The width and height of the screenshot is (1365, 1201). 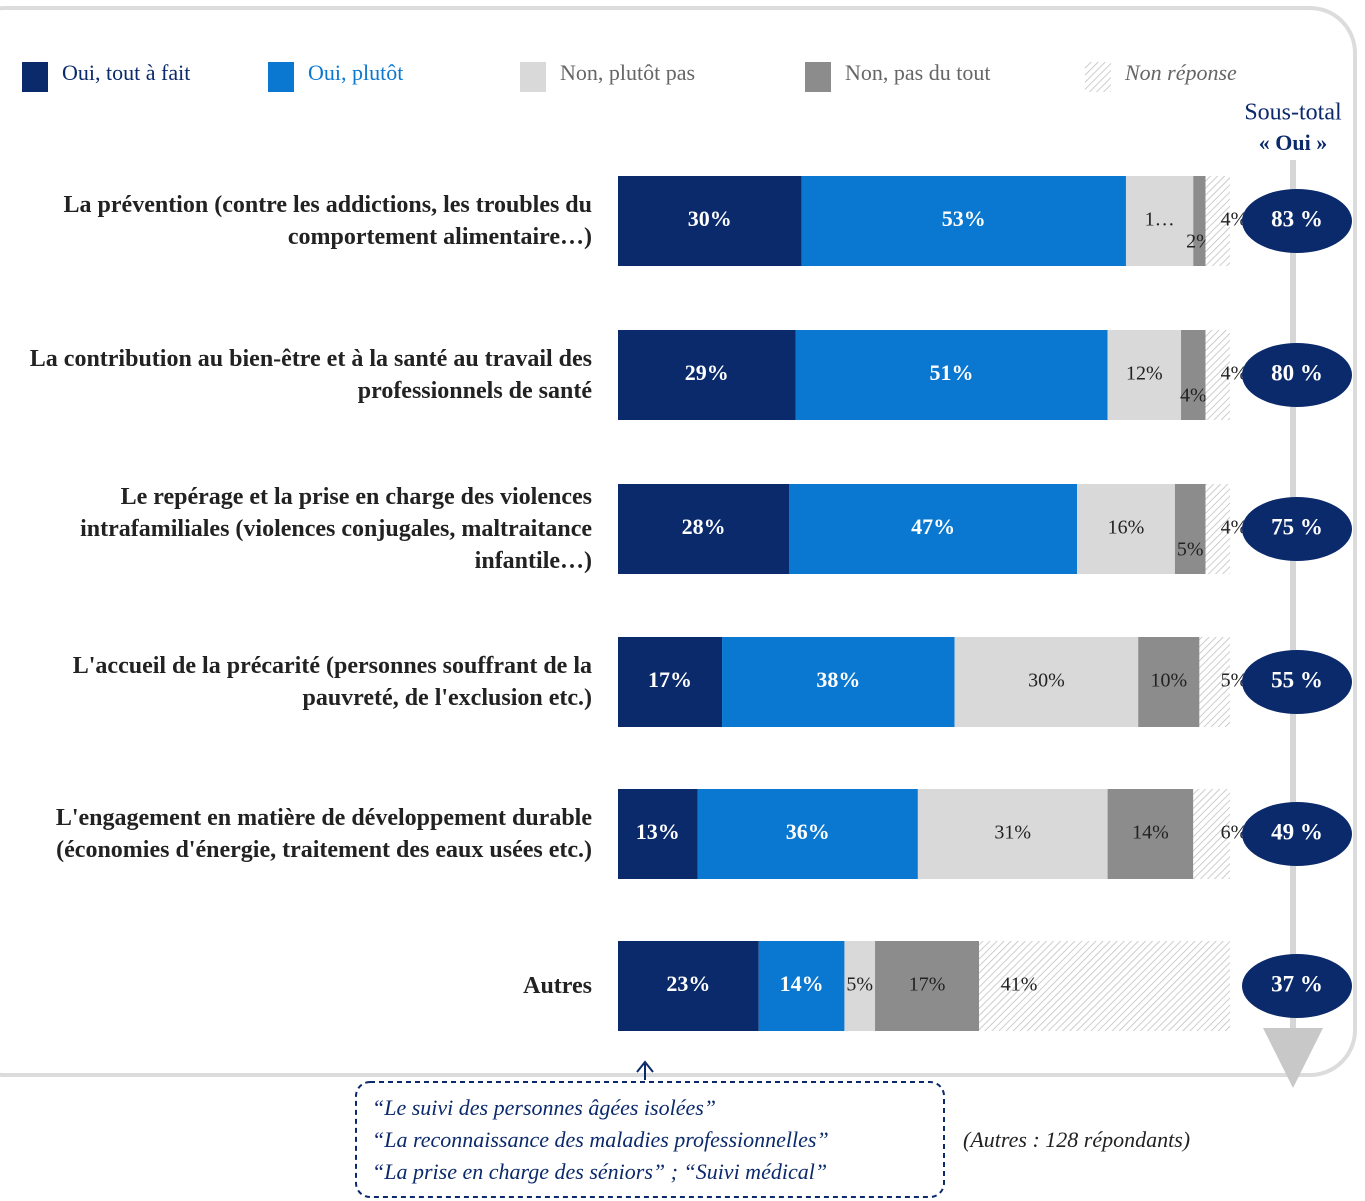 What do you see at coordinates (1297, 218) in the screenshot?
I see `subtotal-label: 83 %` at bounding box center [1297, 218].